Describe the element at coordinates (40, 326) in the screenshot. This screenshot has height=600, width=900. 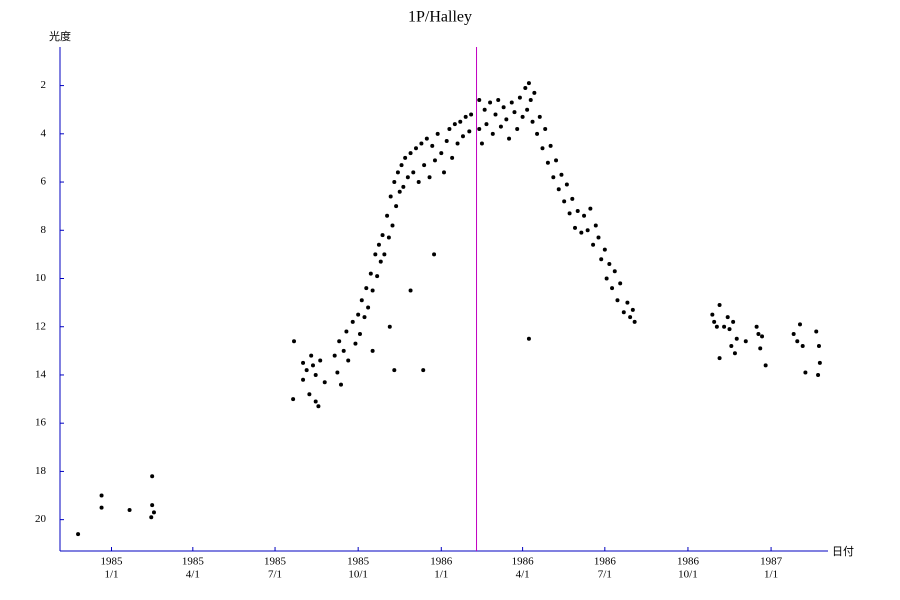
I see `y-tick-label: 12` at that location.